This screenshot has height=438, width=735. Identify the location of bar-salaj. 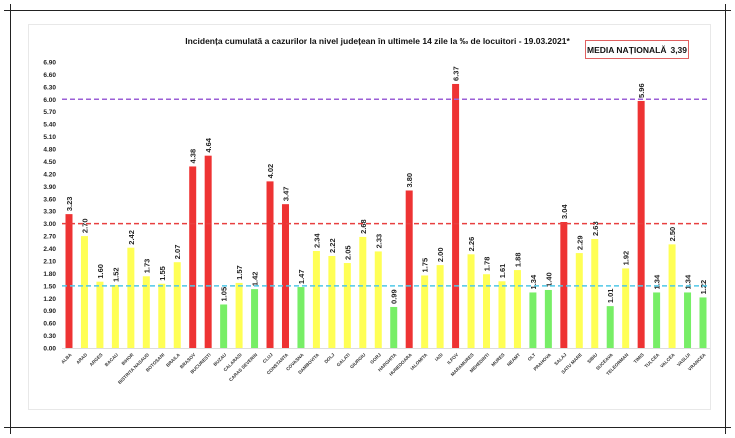
(564, 284).